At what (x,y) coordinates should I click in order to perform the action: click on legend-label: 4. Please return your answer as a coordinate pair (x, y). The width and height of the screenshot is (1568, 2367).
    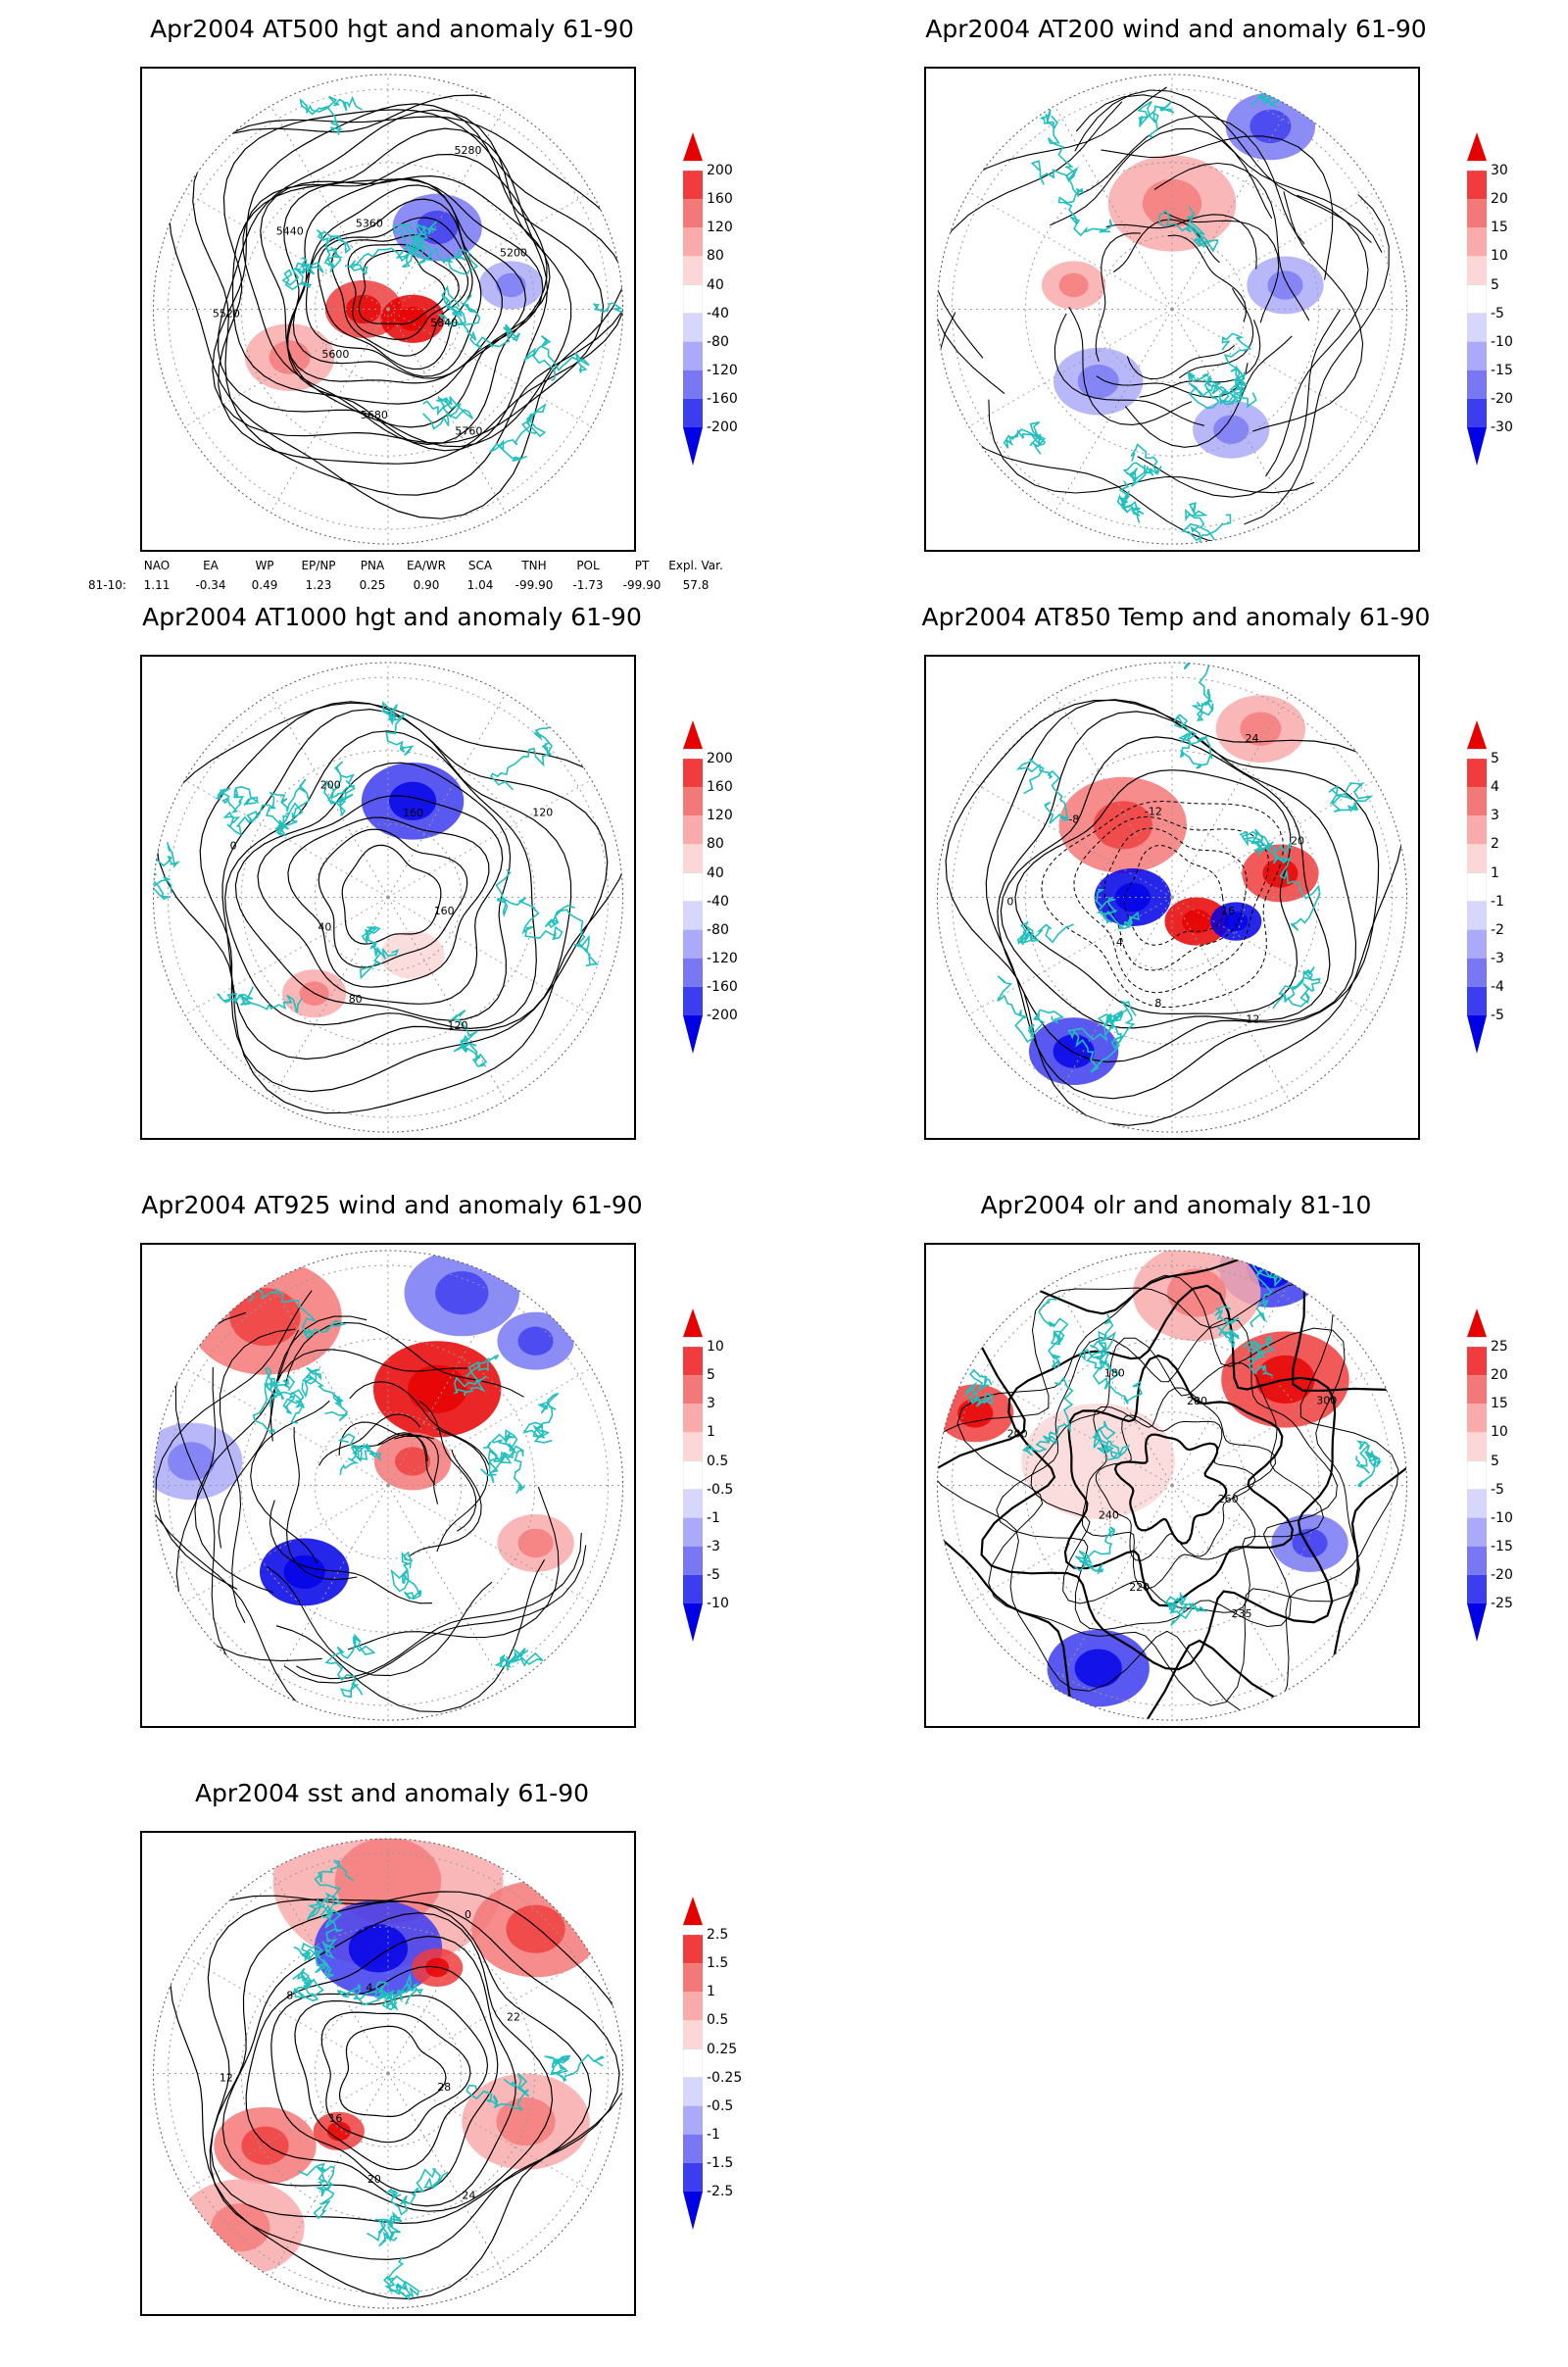
    Looking at the image, I should click on (1495, 788).